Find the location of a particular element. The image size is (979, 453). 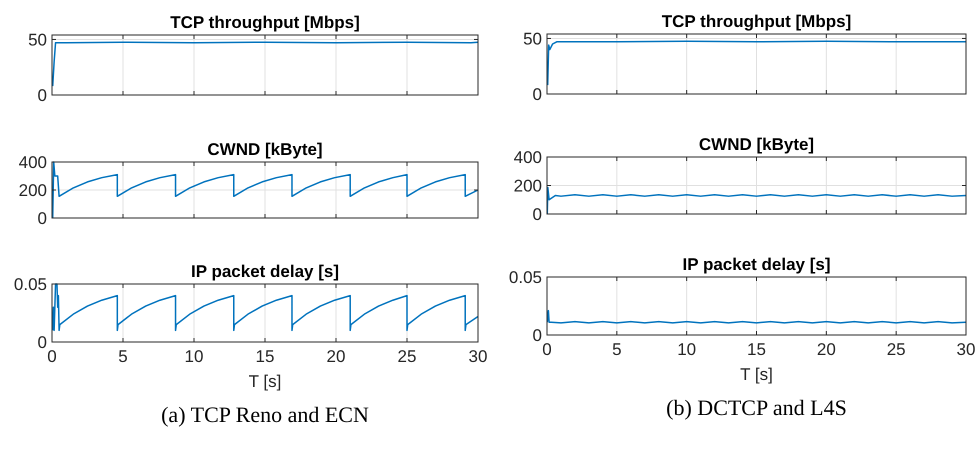

text: (b) DCTCP and L4S is located at coordinates (756, 407).